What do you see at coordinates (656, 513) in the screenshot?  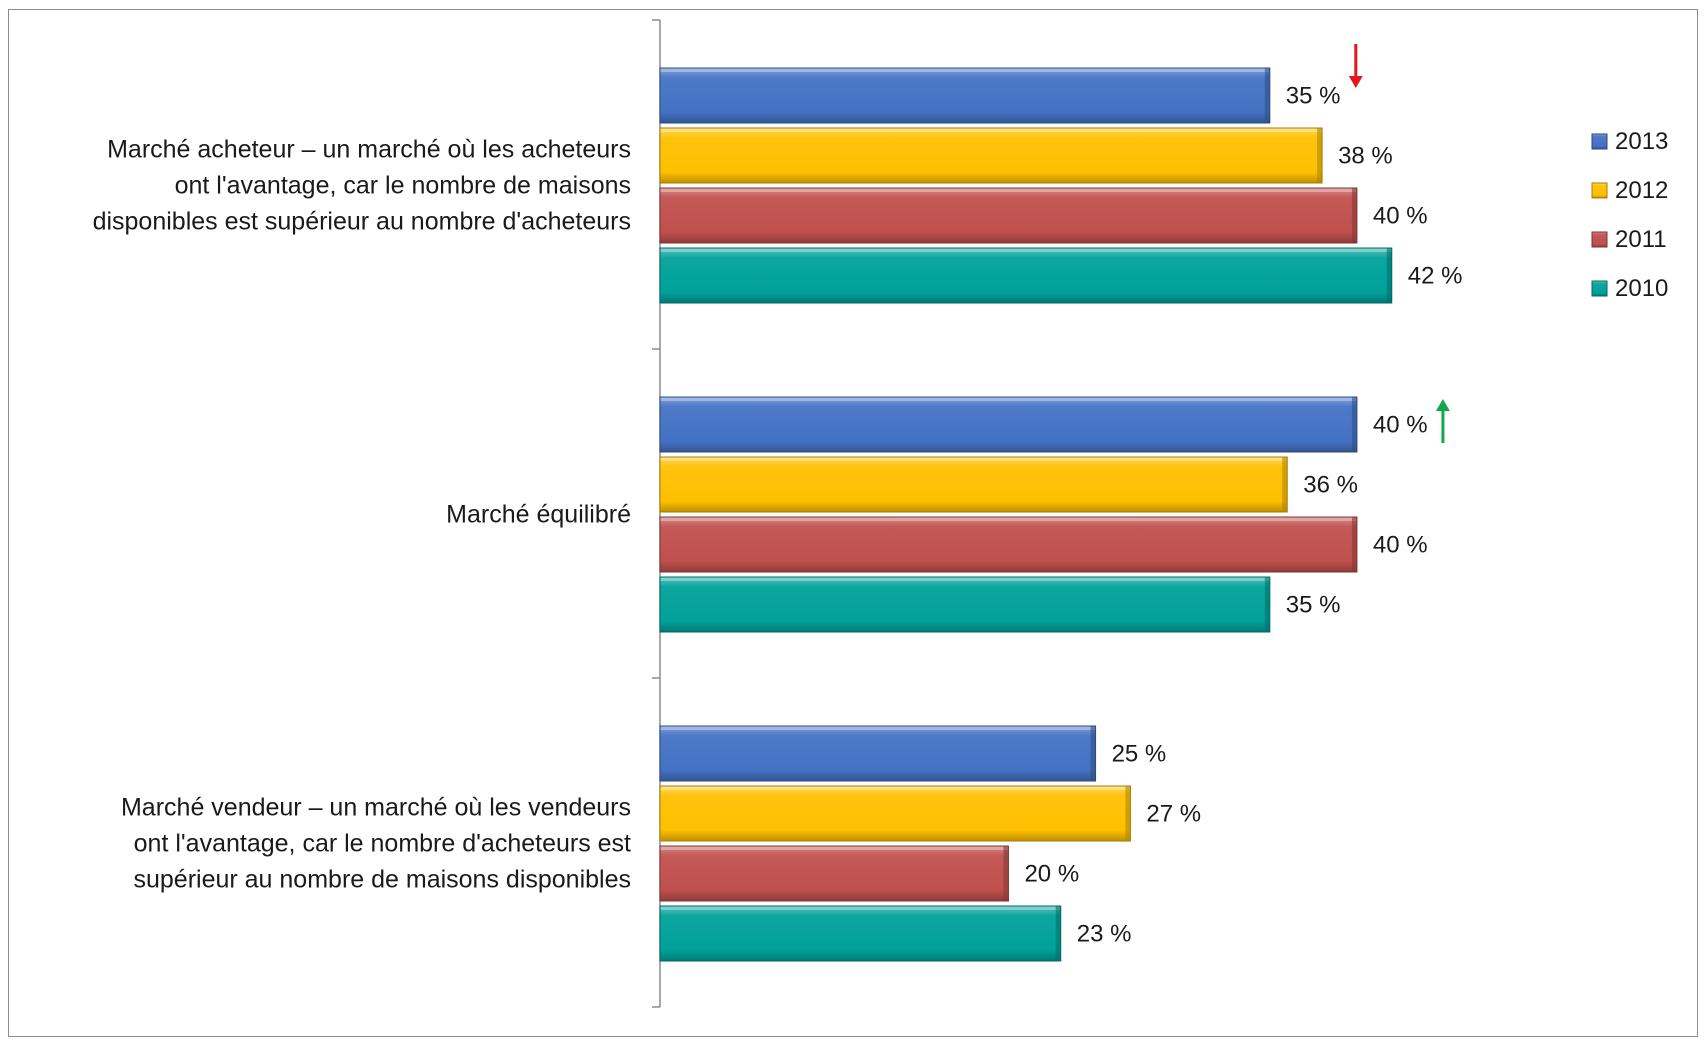 I see `category-axis` at bounding box center [656, 513].